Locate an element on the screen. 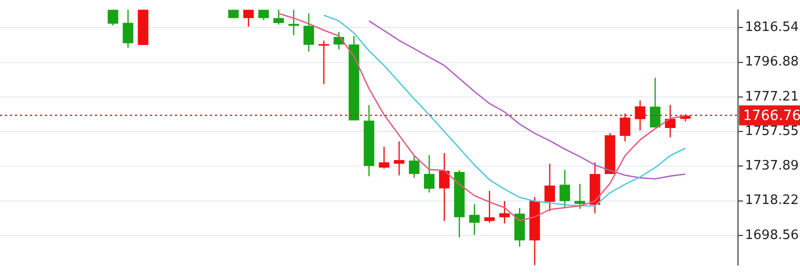 Image resolution: width=800 pixels, height=275 pixels. y-tick-label: 1777.21 is located at coordinates (772, 96).